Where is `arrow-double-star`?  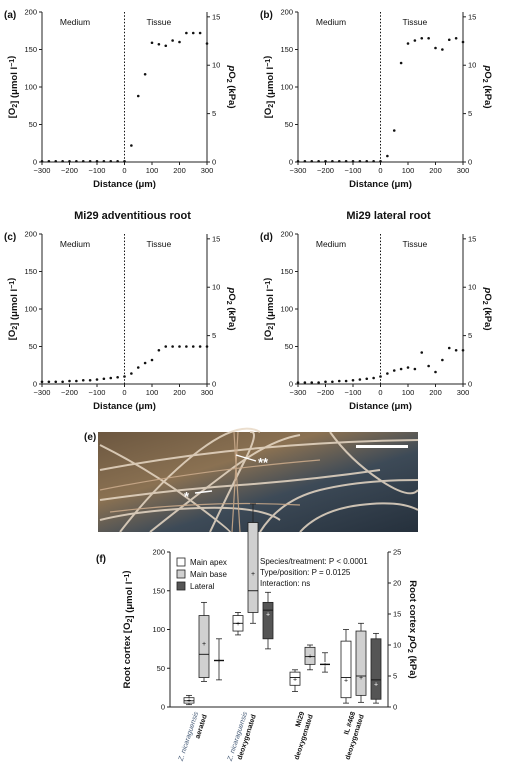 arrow-double-star is located at coordinates (246, 458).